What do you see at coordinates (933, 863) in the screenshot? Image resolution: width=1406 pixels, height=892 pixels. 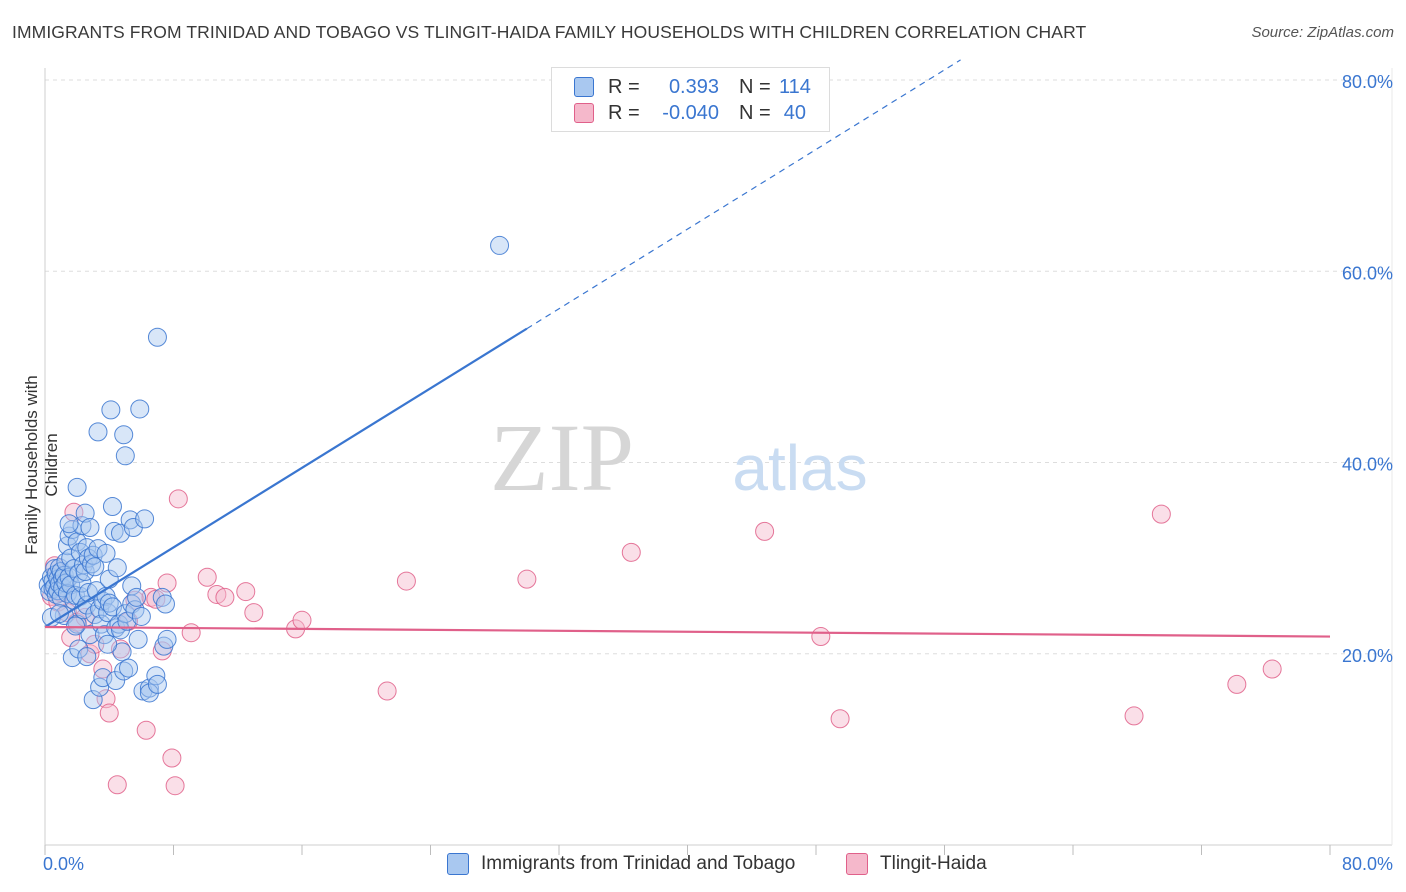 I see `bottom-legend-label-tlingit: Tlingit-Haida` at bounding box center [933, 863].